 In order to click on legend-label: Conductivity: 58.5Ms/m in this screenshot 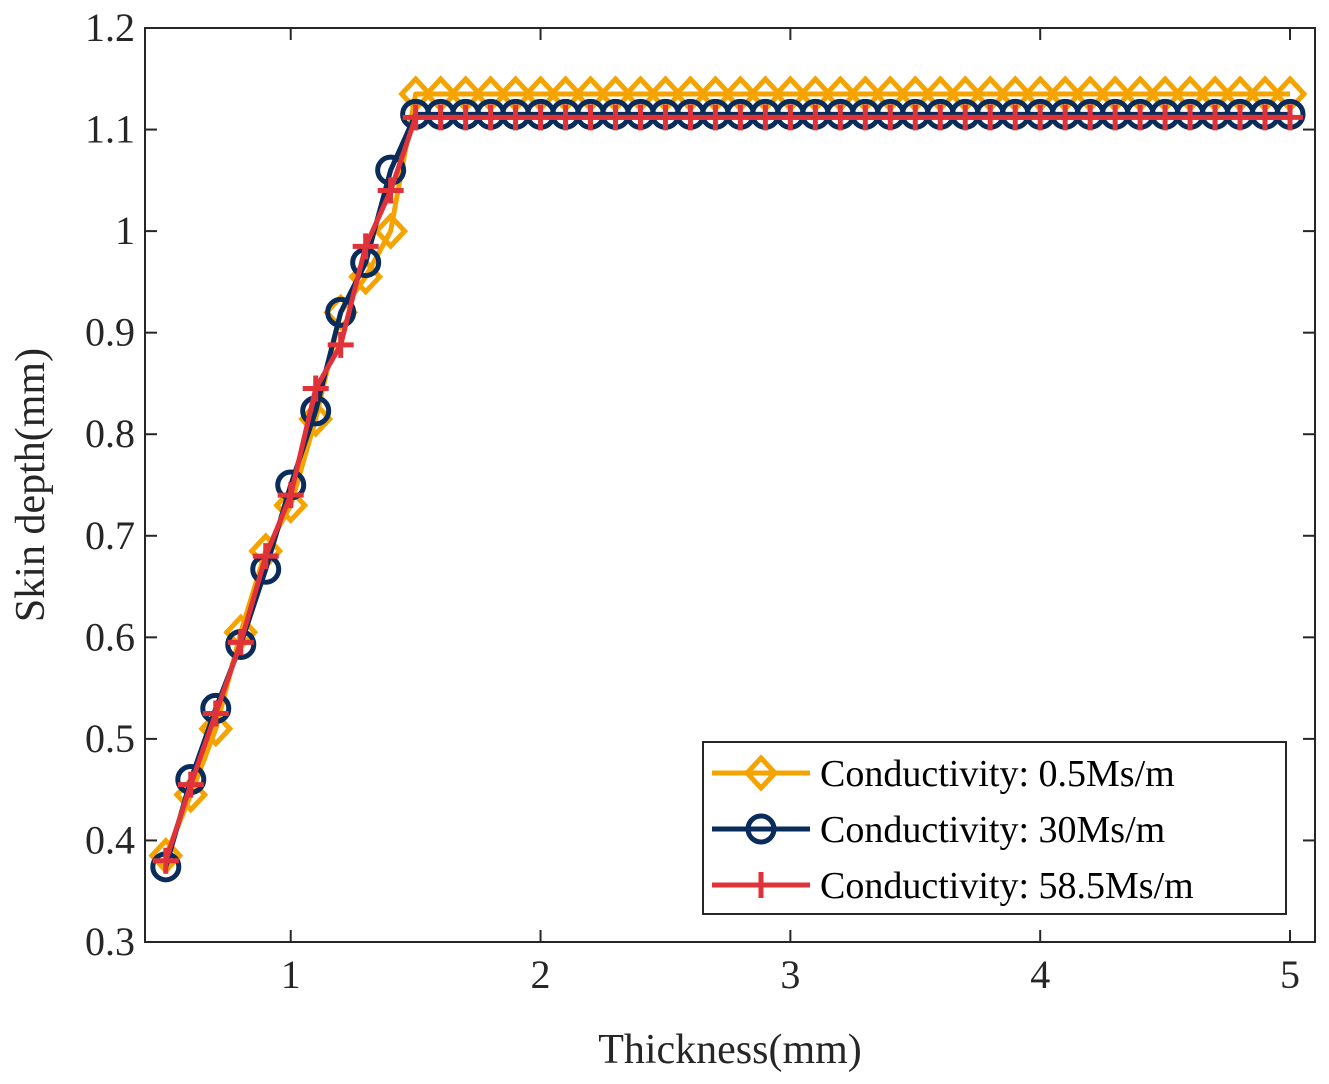, I will do `click(1007, 886)`.